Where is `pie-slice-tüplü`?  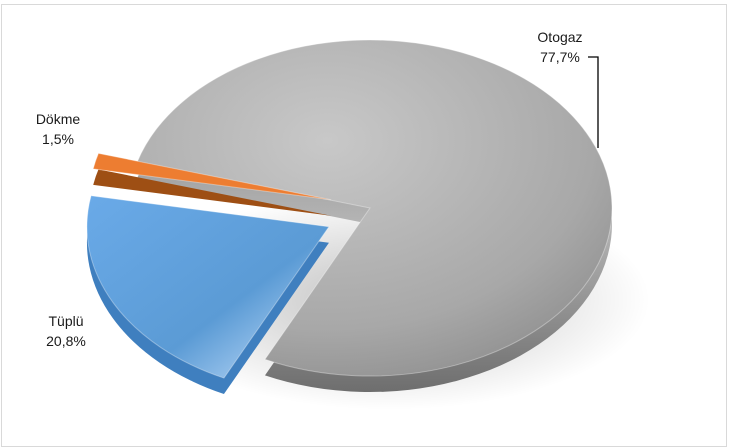
pie-slice-tüplü is located at coordinates (208, 287).